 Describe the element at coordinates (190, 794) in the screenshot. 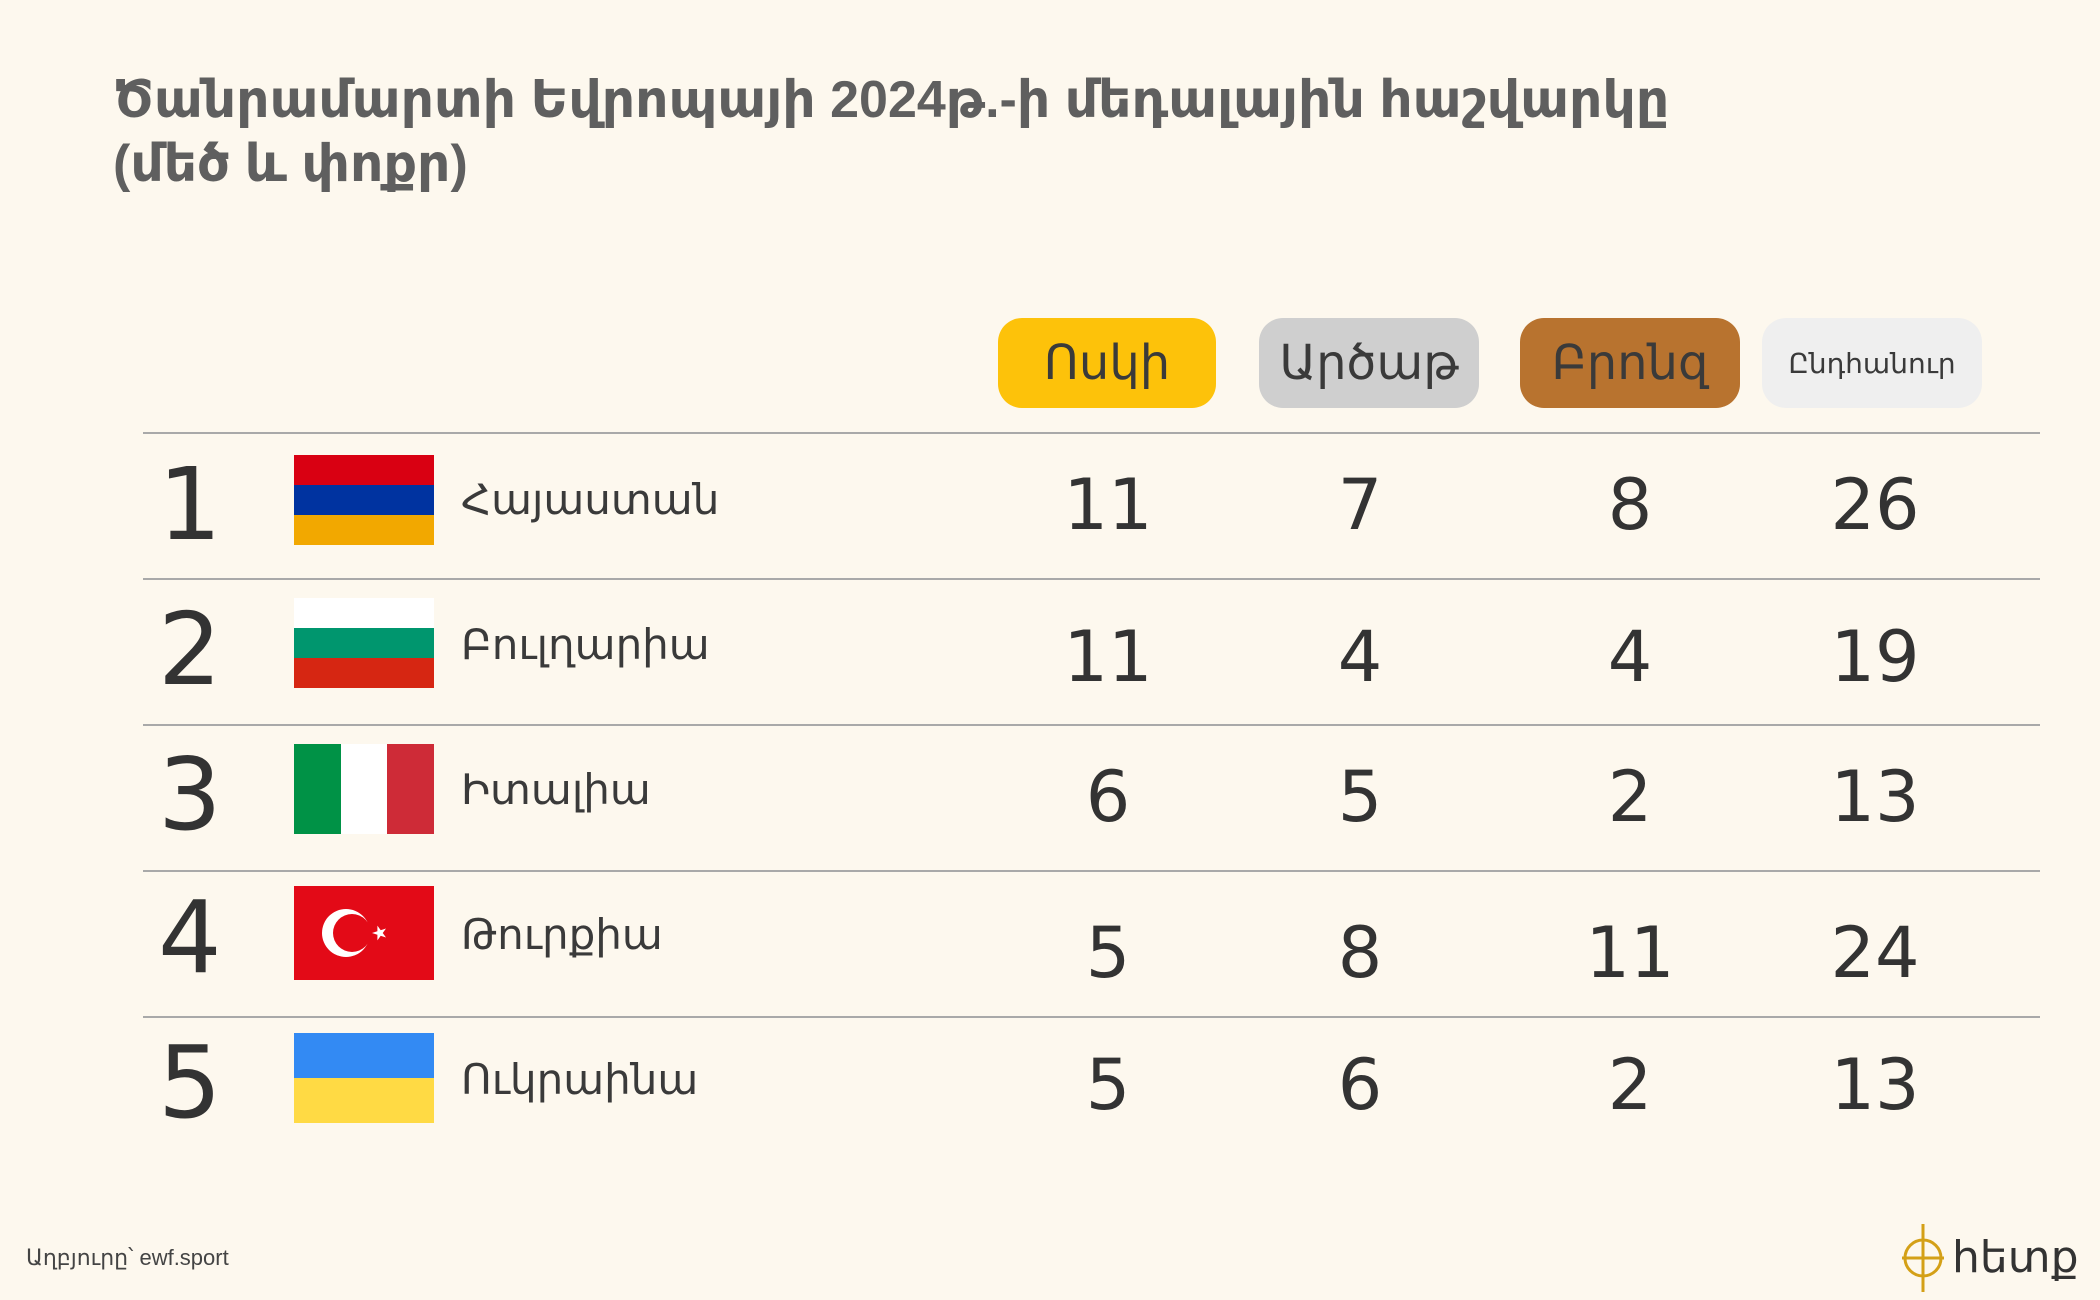

I see `rank-3: 3` at that location.